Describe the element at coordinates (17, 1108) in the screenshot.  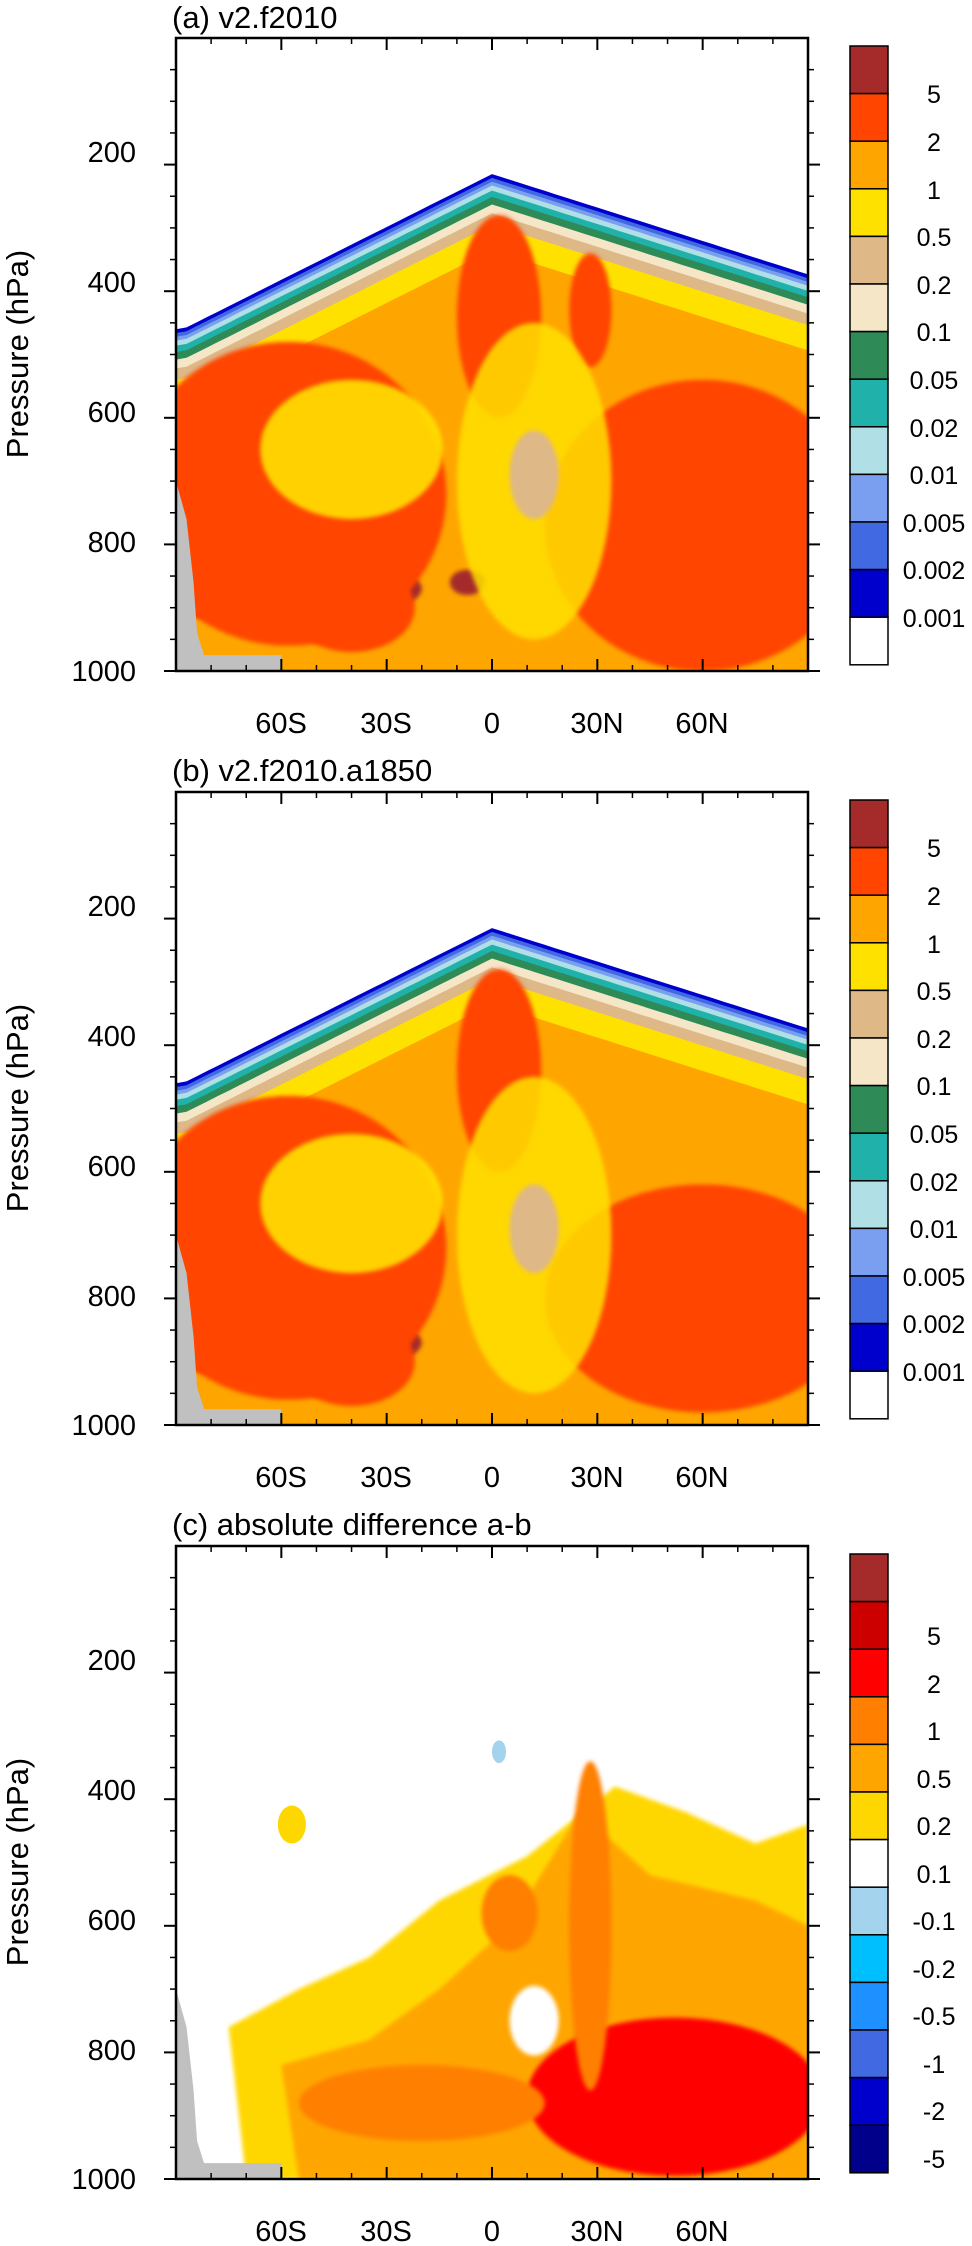
I see `panel-b-ylabel: Pressure (hPa)` at that location.